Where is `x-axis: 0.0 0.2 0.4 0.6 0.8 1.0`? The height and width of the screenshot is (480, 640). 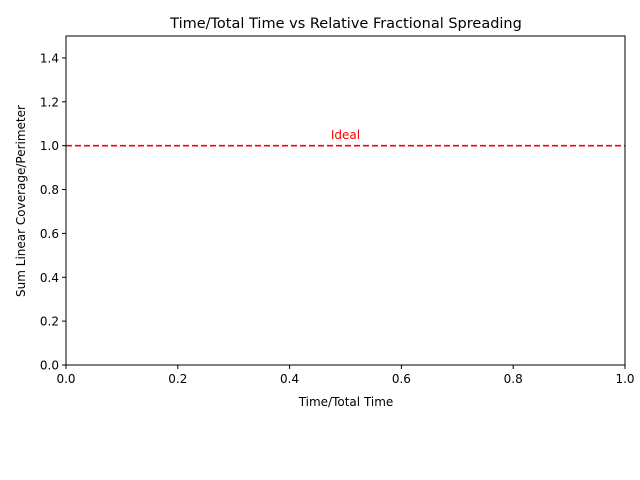 x-axis: 0.0 0.2 0.4 0.6 0.8 1.0 is located at coordinates (345, 375).